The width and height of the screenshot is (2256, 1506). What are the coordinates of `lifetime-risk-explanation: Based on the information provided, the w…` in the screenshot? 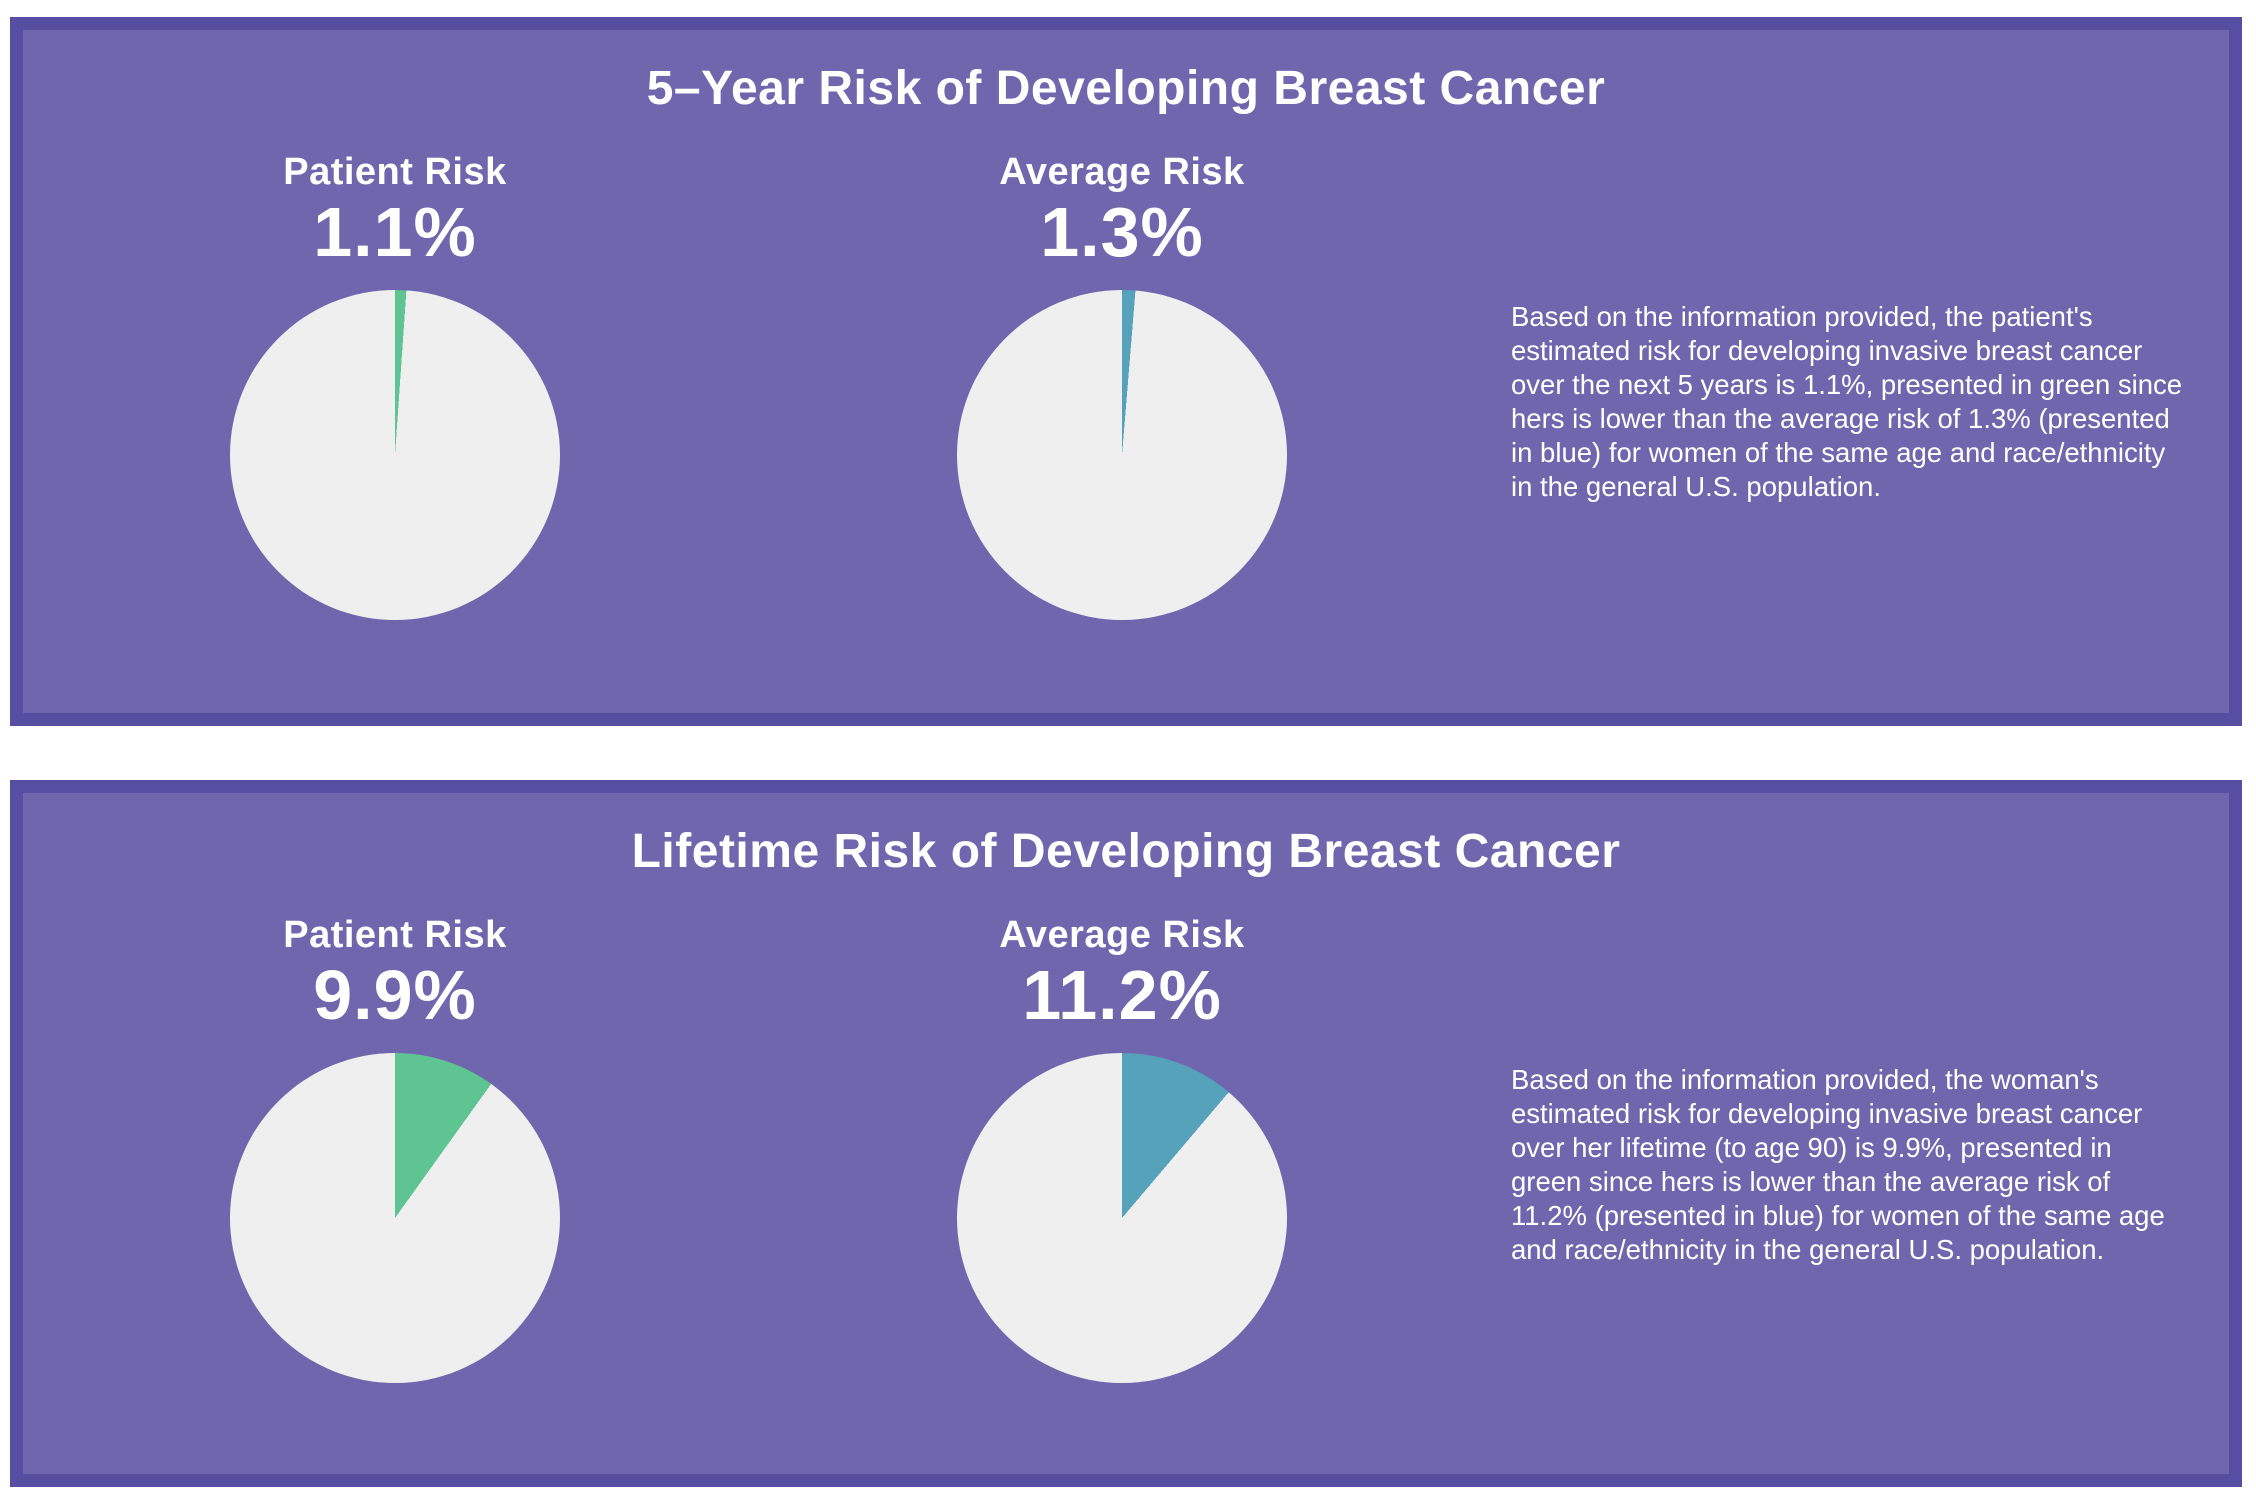 It's located at (1838, 1164).